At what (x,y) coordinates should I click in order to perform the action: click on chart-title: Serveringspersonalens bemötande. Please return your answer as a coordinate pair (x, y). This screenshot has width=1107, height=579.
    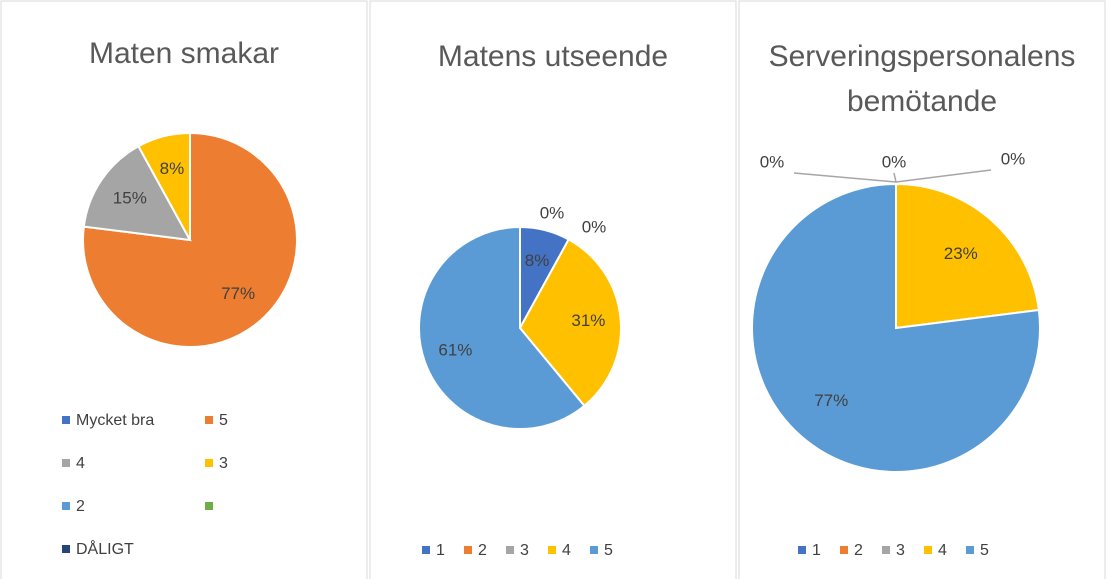
    Looking at the image, I should click on (922, 79).